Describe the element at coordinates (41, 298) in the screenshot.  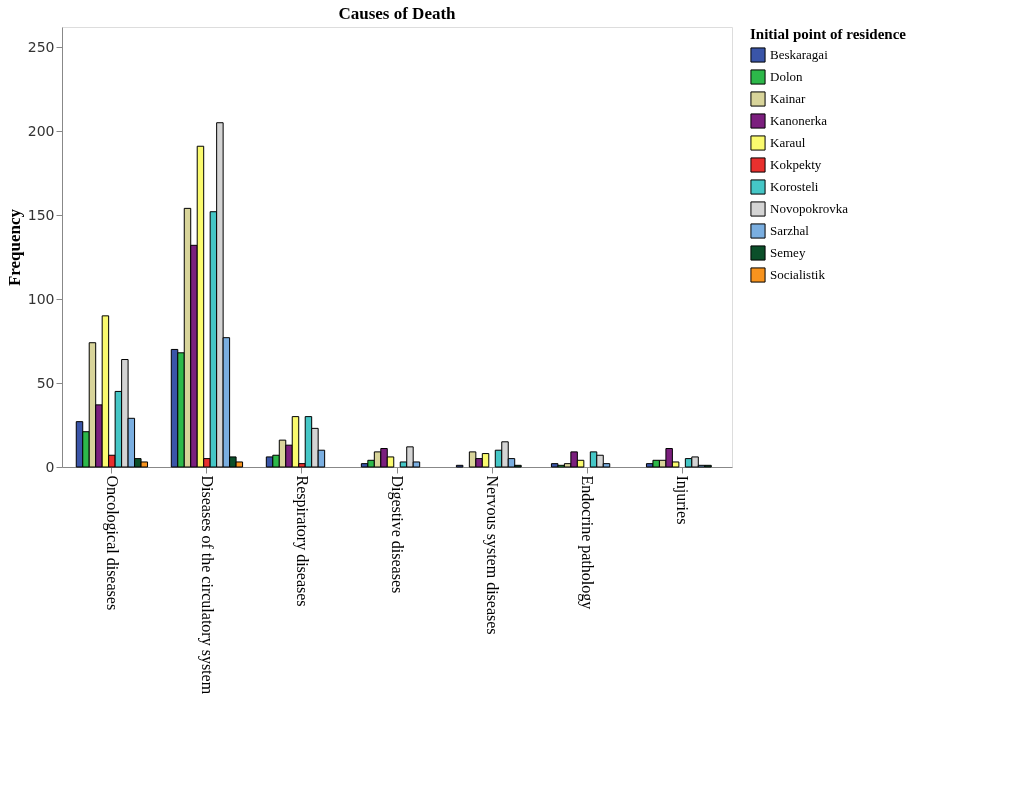
I see `y-tick-label: 100` at that location.